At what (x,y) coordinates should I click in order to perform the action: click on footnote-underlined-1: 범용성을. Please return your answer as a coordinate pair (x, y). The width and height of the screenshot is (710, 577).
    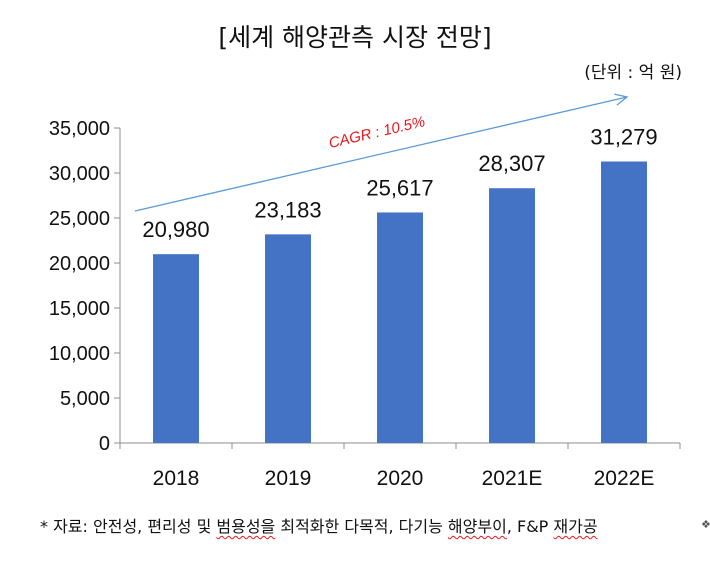
    Looking at the image, I should click on (246, 526).